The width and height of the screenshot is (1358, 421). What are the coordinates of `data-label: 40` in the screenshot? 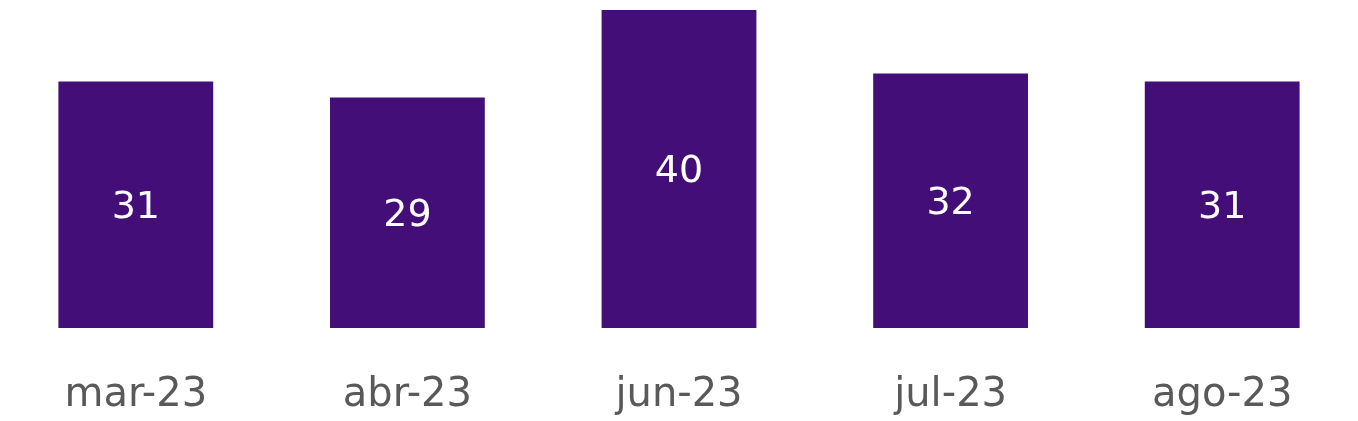 It's located at (679, 169).